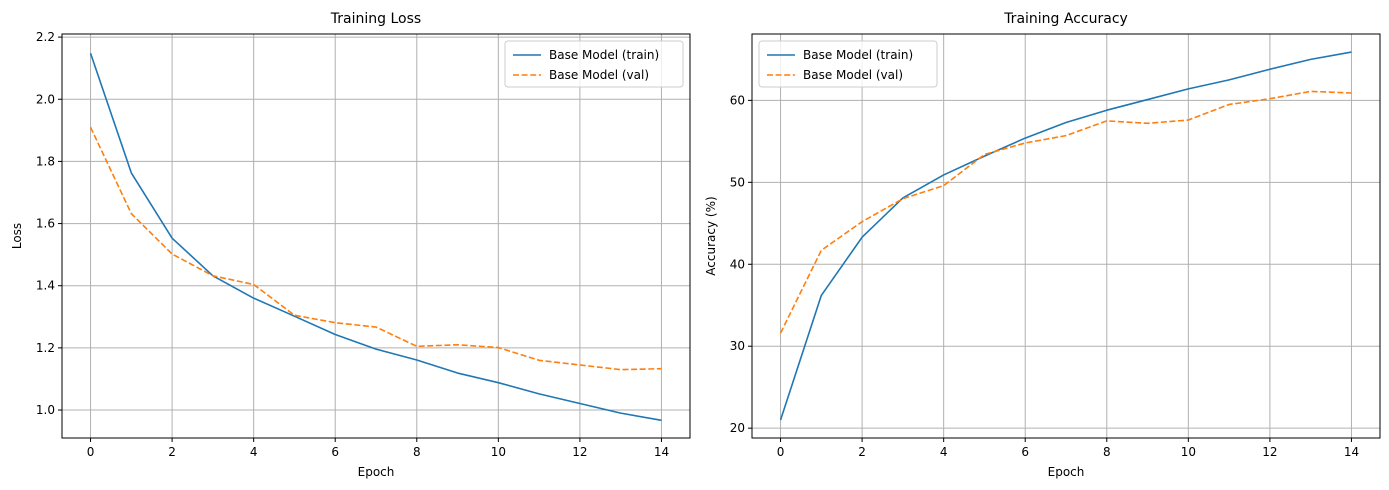 Image resolution: width=1389 pixels, height=490 pixels. What do you see at coordinates (599, 75) in the screenshot?
I see `loss-legend-label: Base Model (val)` at bounding box center [599, 75].